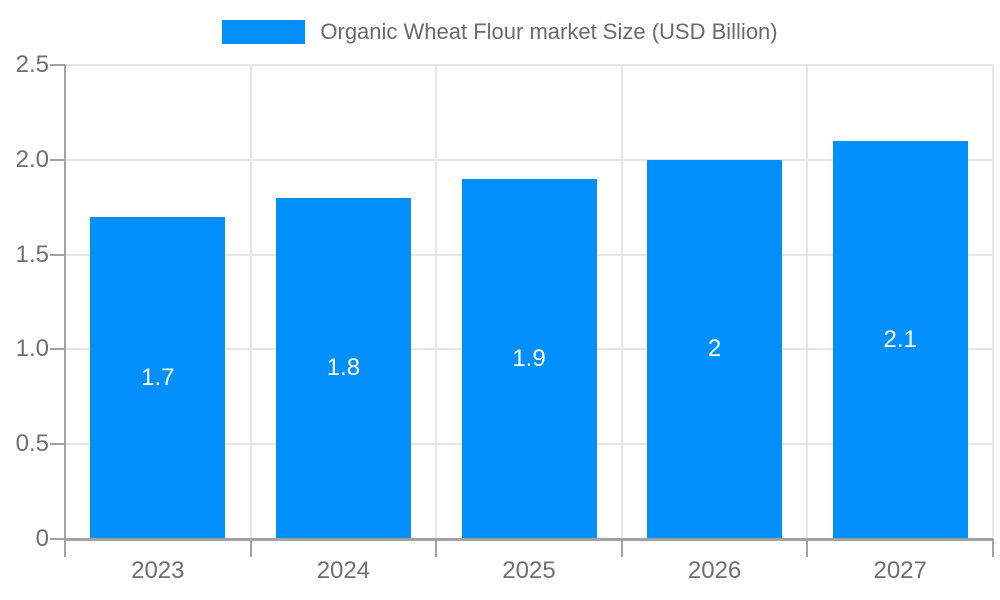  I want to click on y-axis-label: 0.5, so click(32, 444).